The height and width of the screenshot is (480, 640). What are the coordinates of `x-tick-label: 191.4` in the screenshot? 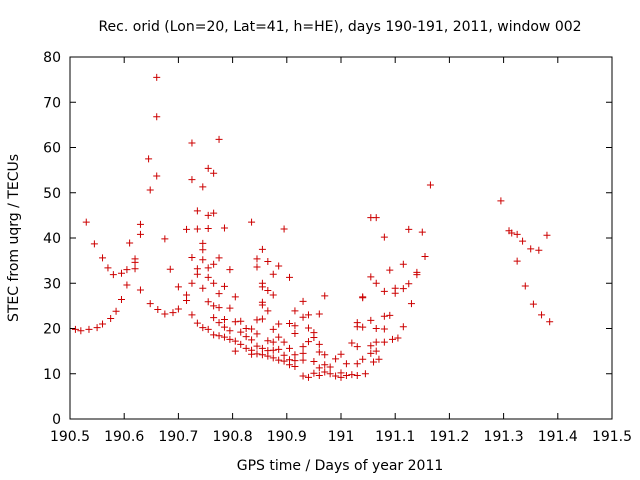 It's located at (558, 437).